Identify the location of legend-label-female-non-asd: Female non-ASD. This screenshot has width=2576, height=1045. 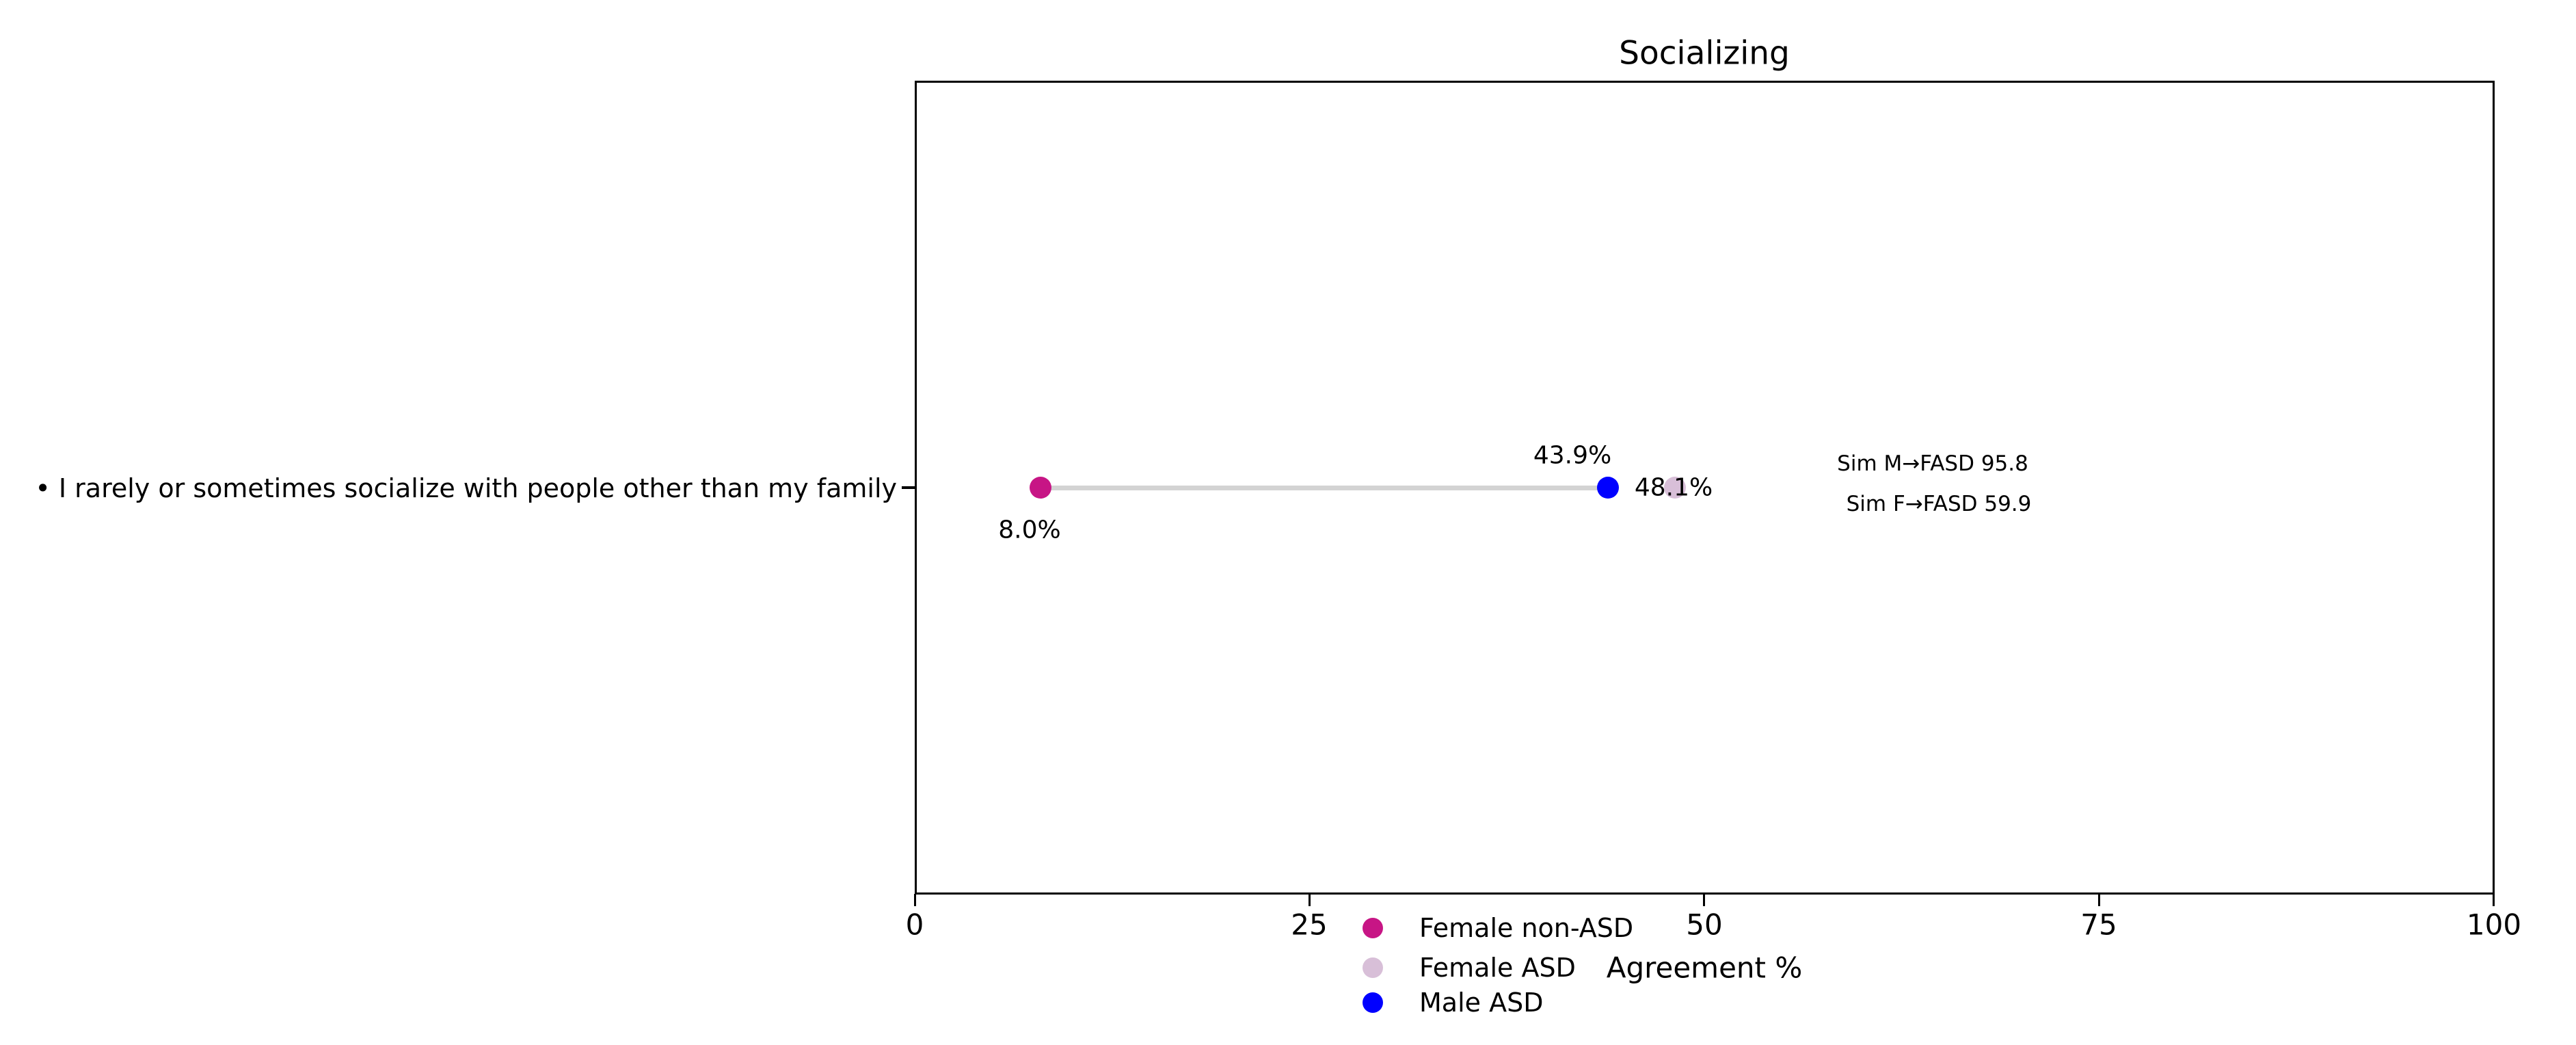
(1526, 928).